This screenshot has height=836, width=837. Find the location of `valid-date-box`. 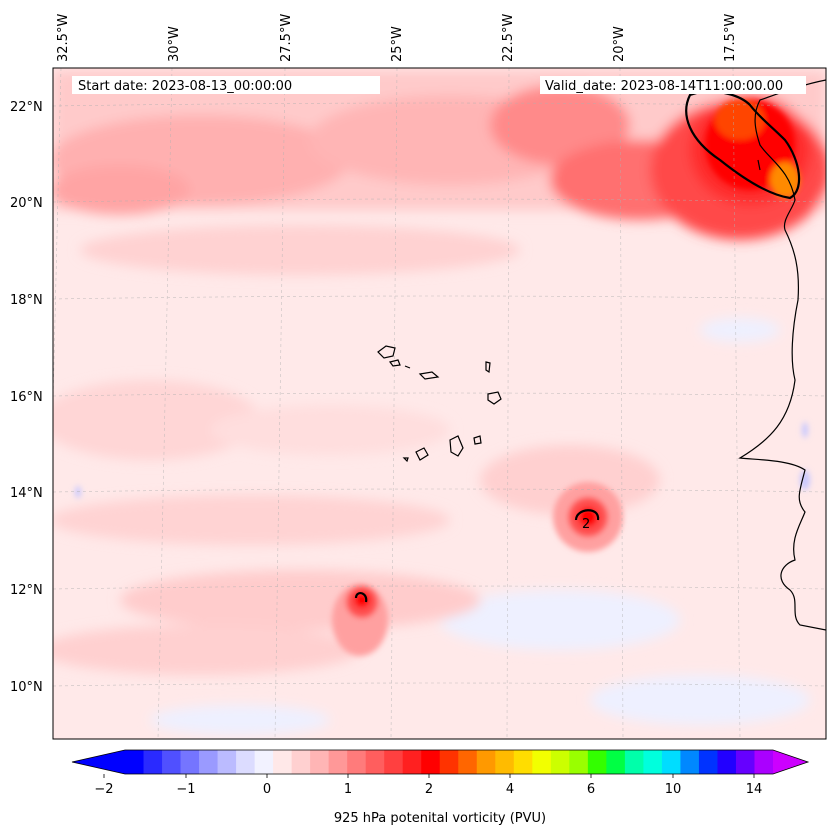

valid-date-box is located at coordinates (673, 85).